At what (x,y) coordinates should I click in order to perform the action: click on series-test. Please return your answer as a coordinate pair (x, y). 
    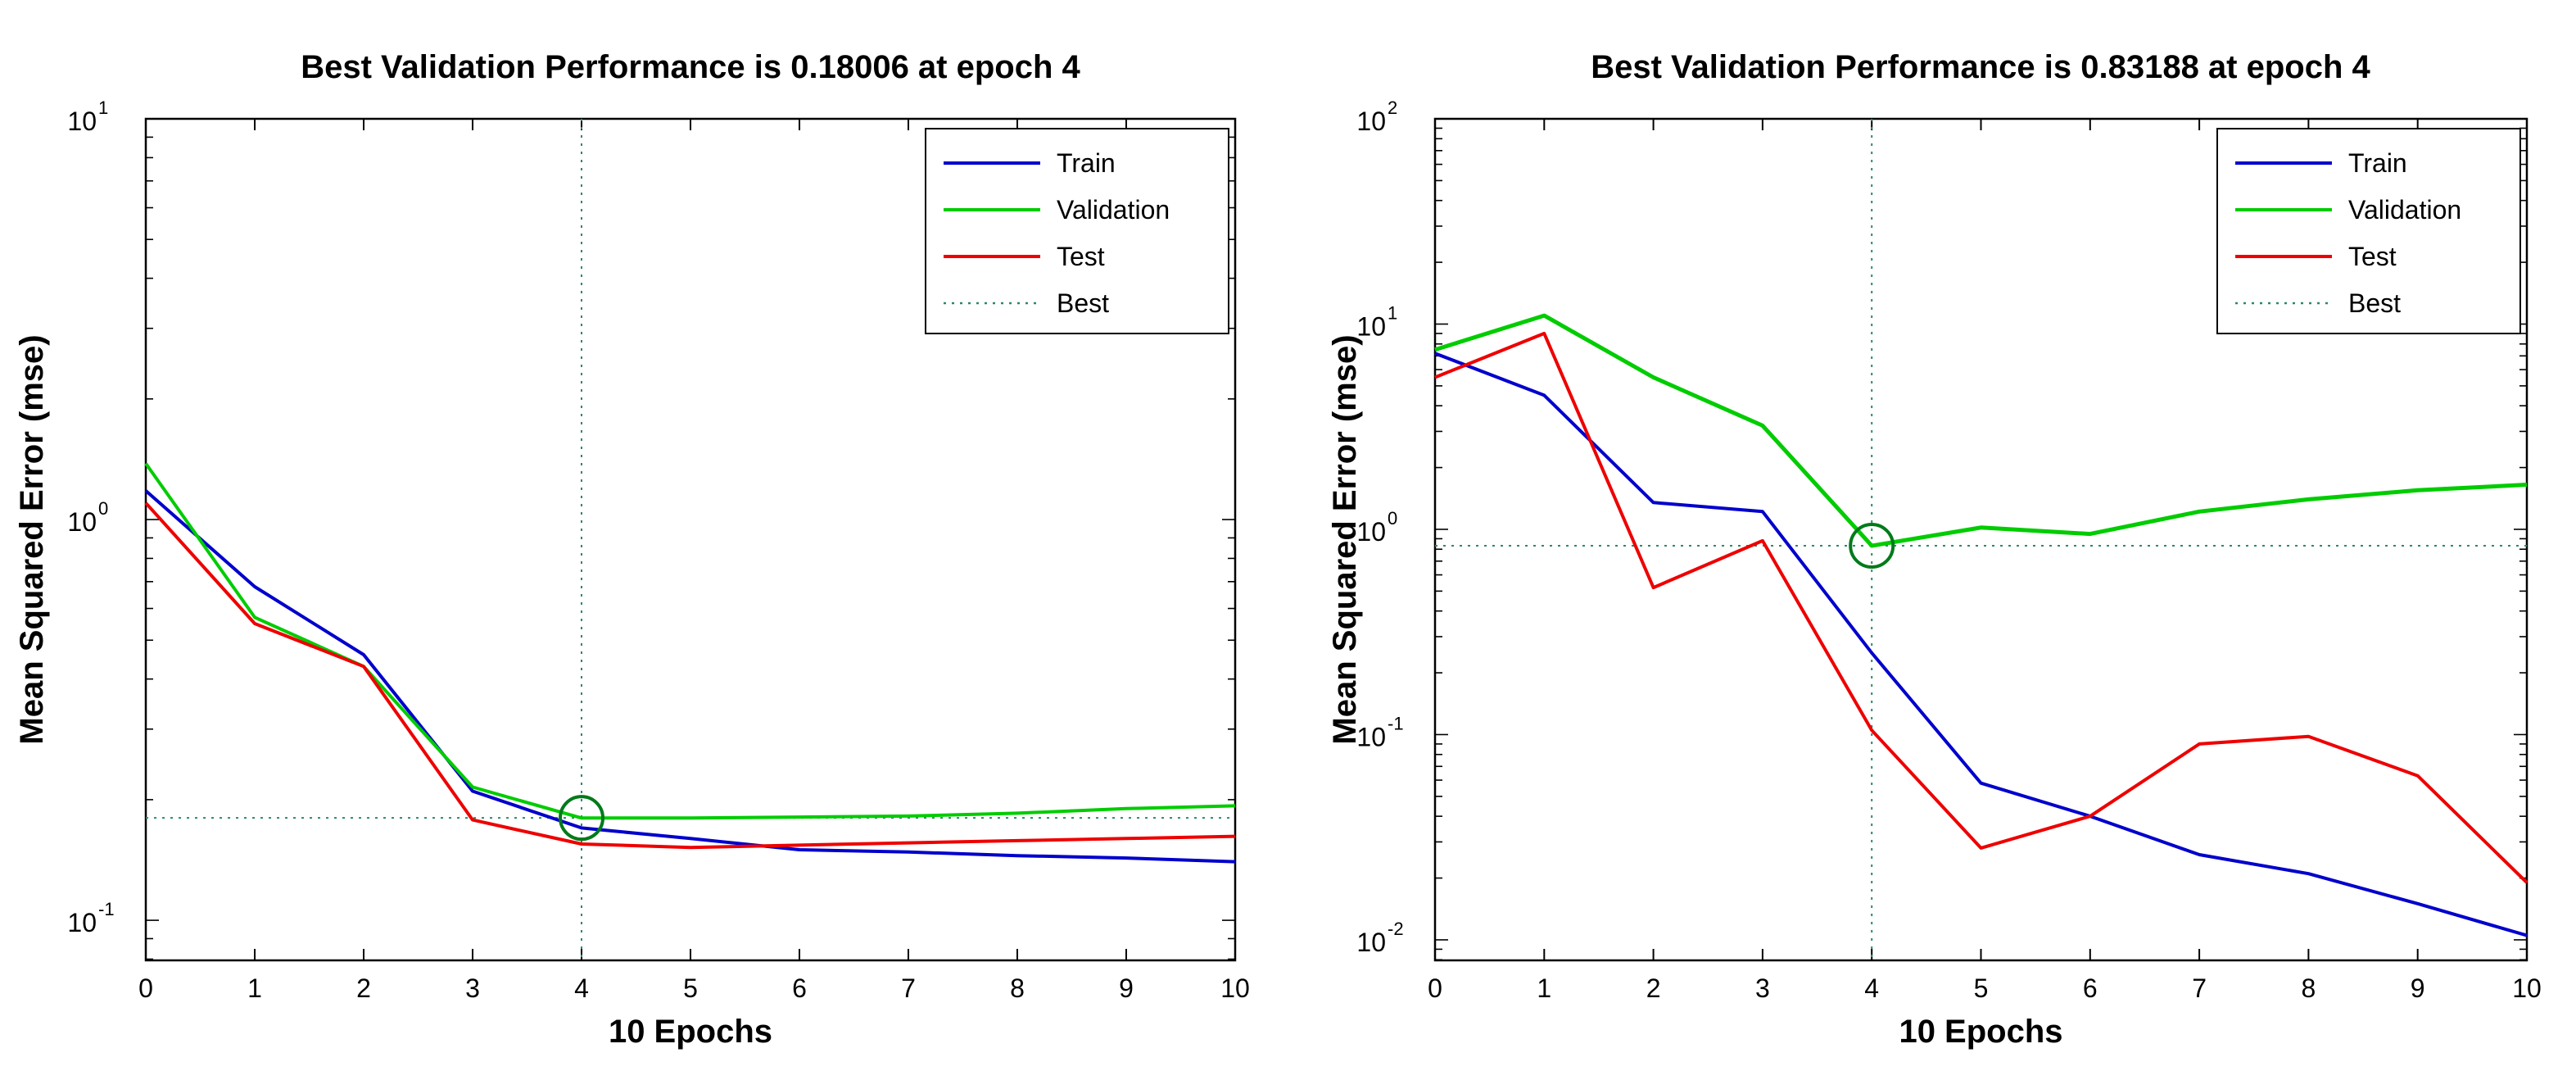
    Looking at the image, I should click on (690, 675).